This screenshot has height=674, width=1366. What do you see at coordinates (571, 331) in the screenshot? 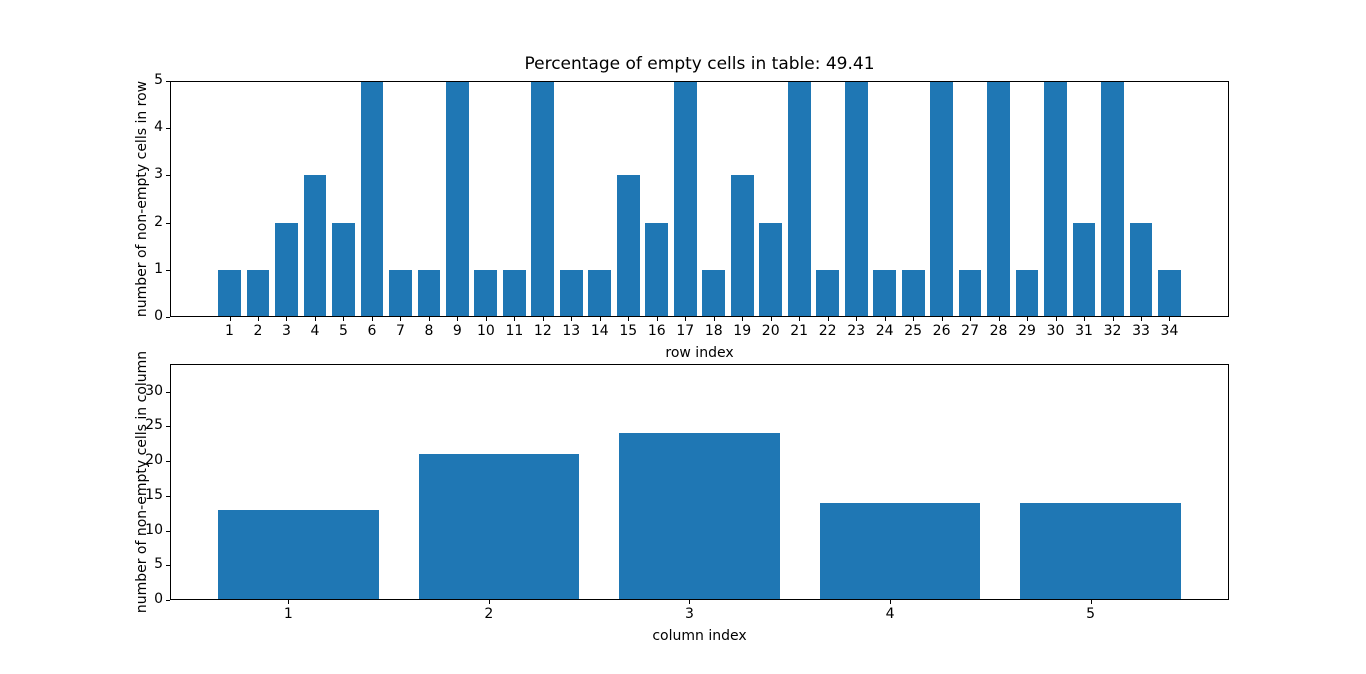
I see `x-tick-label: 13` at bounding box center [571, 331].